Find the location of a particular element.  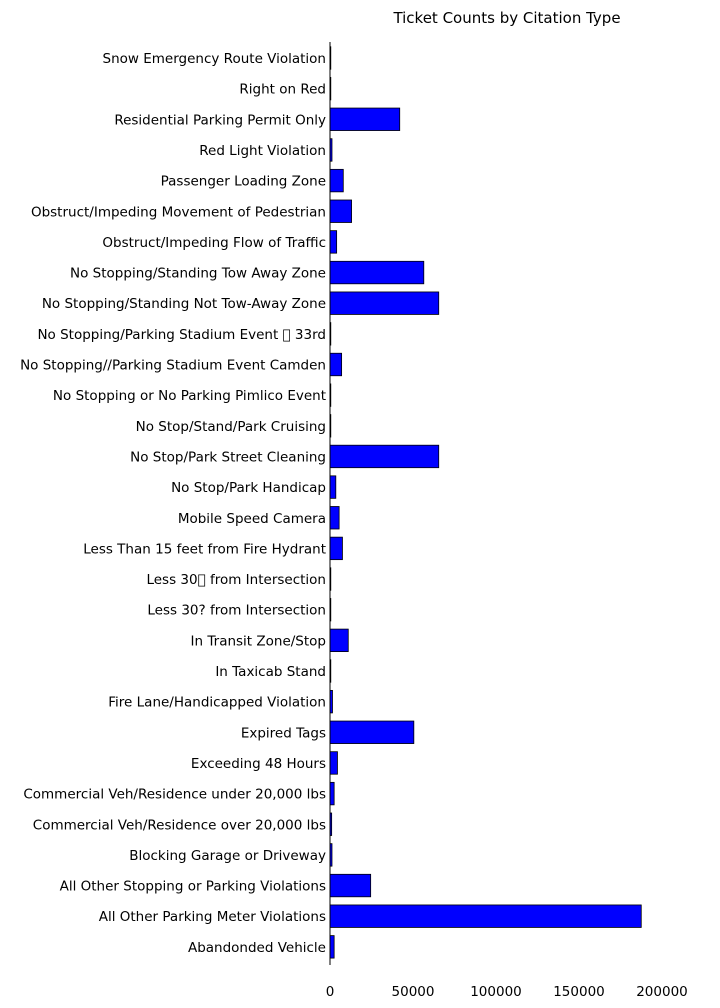

category-label: Passenger Loading Zone is located at coordinates (243, 182).